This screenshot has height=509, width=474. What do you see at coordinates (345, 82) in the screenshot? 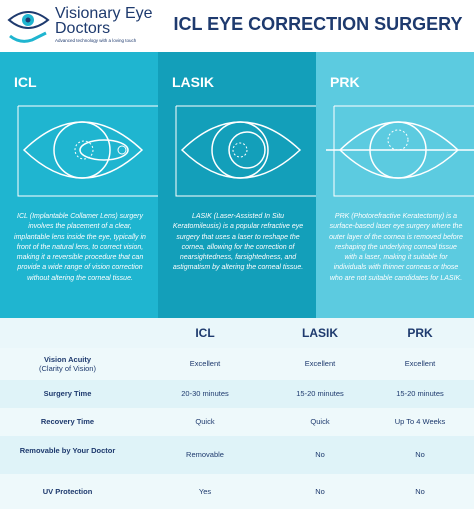
I see `procedure-name: PRK` at bounding box center [345, 82].